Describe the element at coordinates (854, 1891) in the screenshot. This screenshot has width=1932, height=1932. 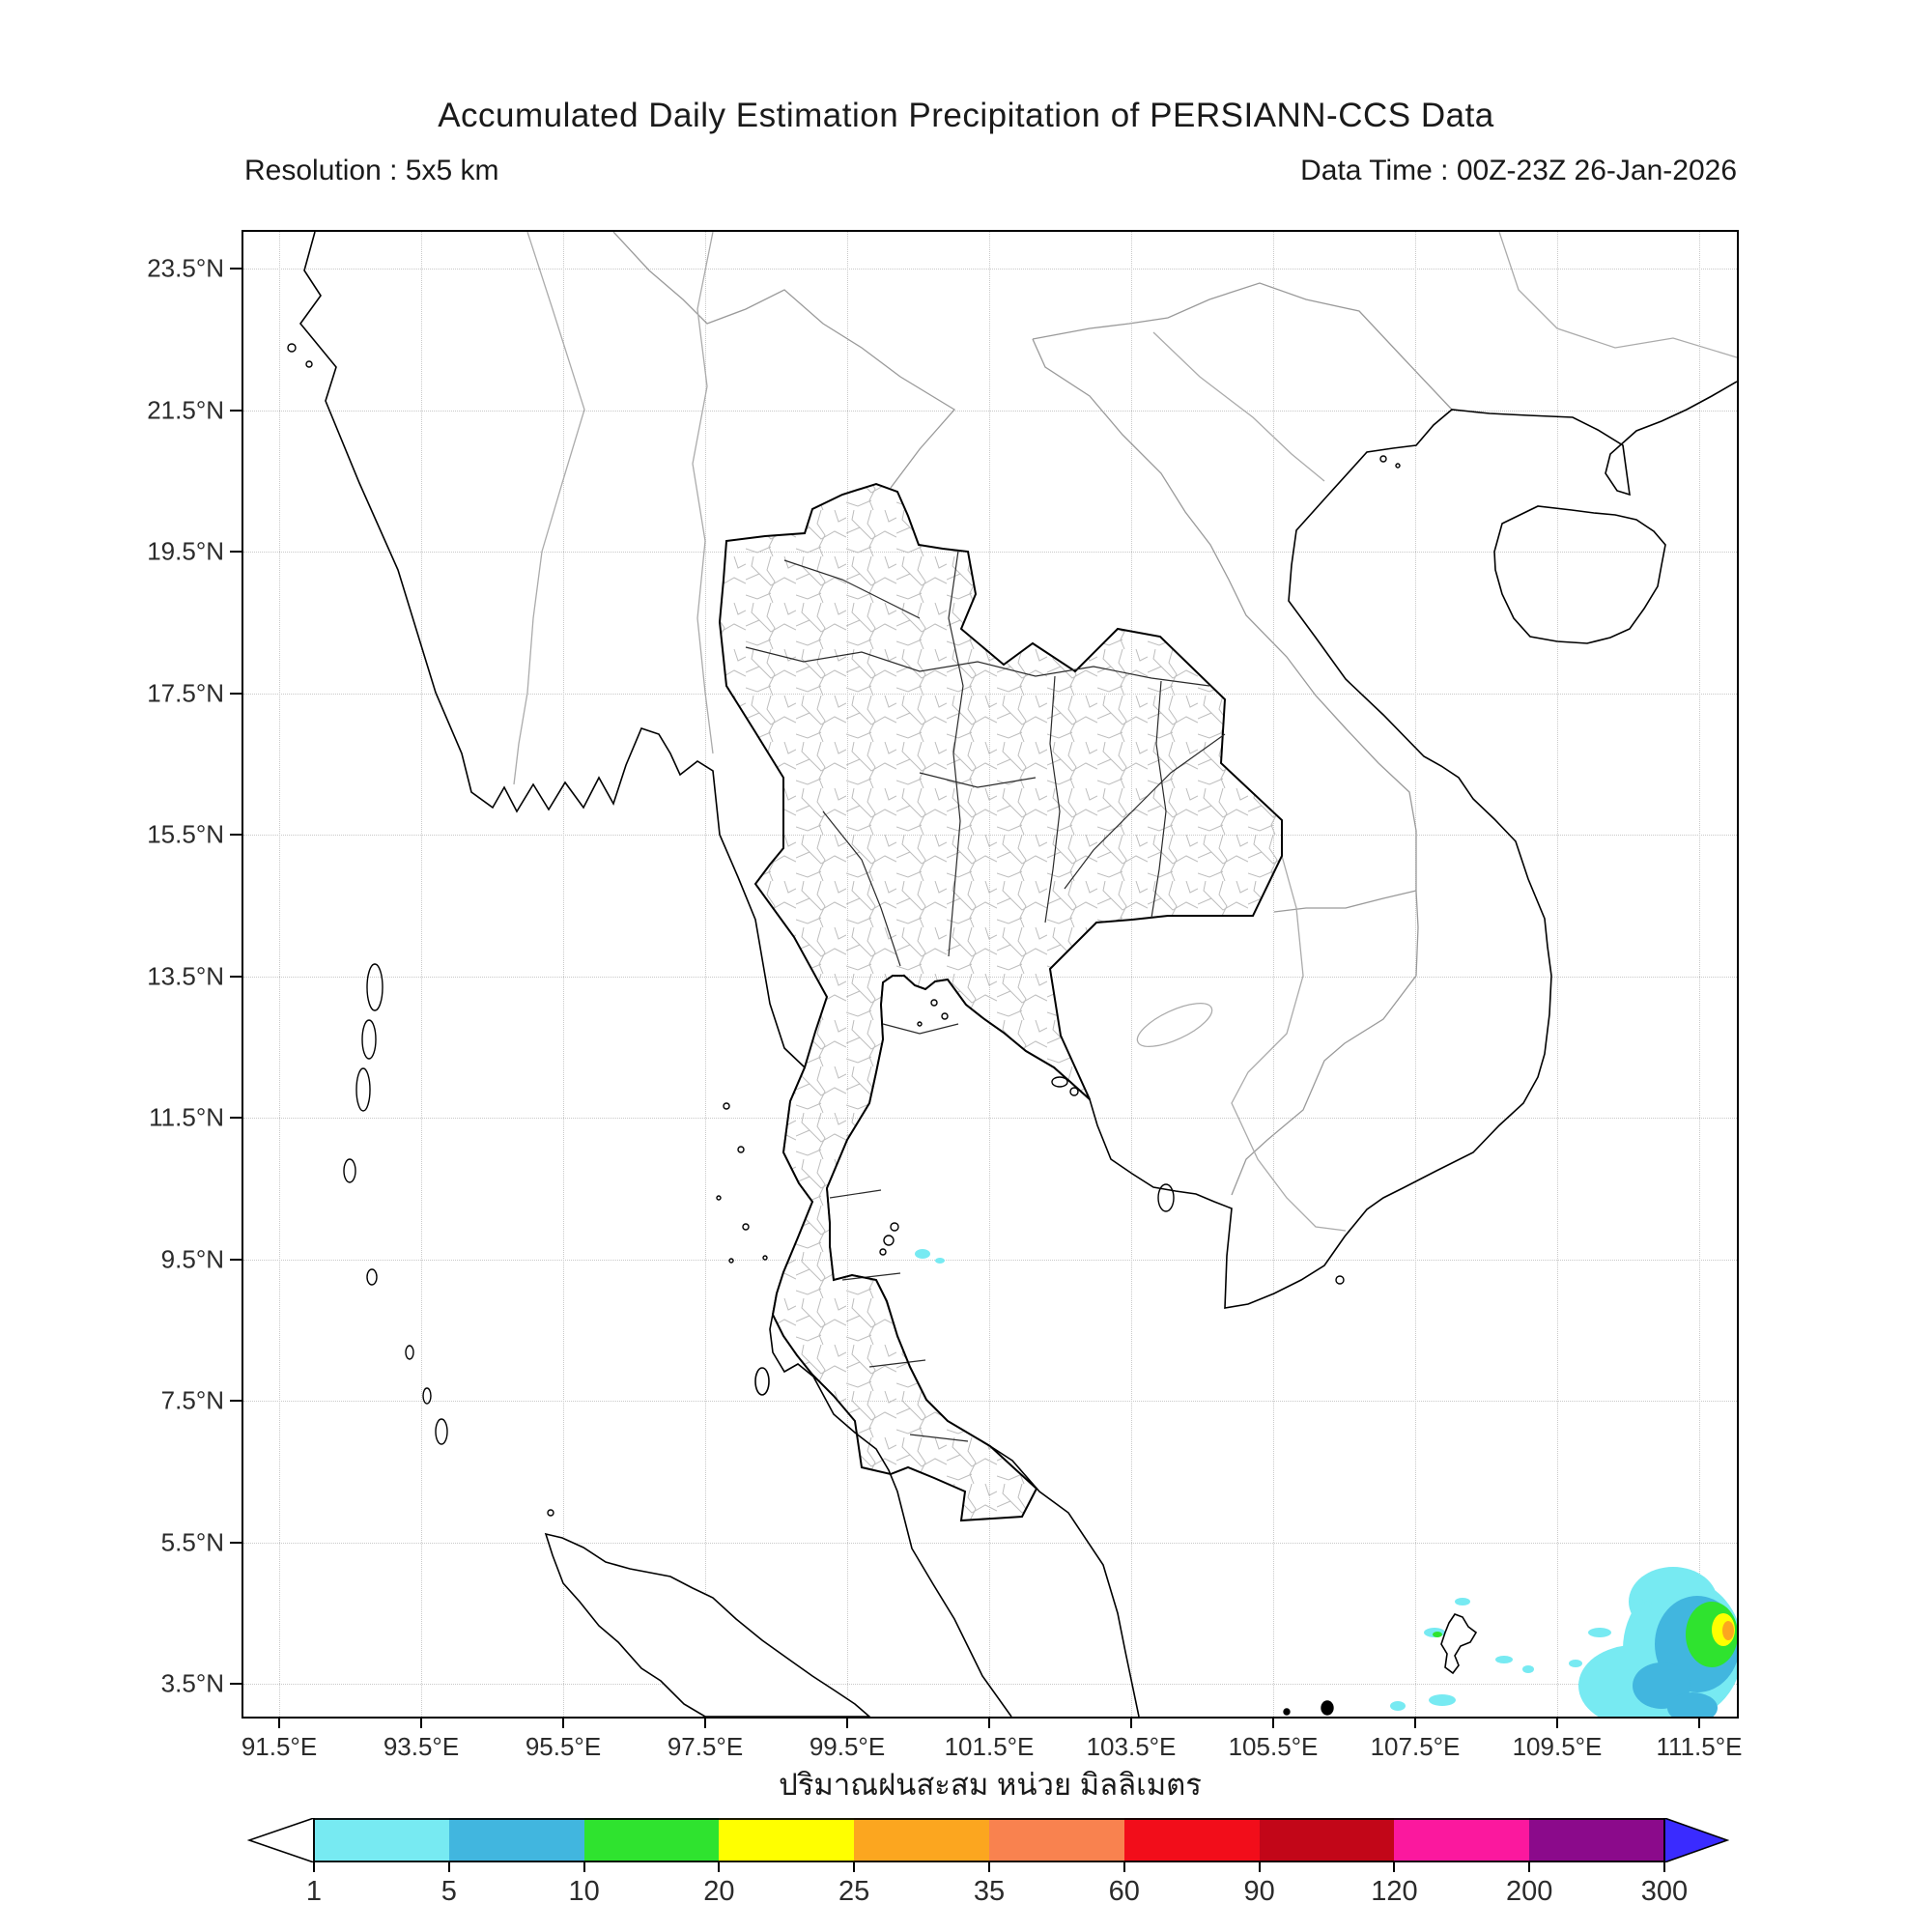
I see `colorbar-tick-label: 25` at that location.